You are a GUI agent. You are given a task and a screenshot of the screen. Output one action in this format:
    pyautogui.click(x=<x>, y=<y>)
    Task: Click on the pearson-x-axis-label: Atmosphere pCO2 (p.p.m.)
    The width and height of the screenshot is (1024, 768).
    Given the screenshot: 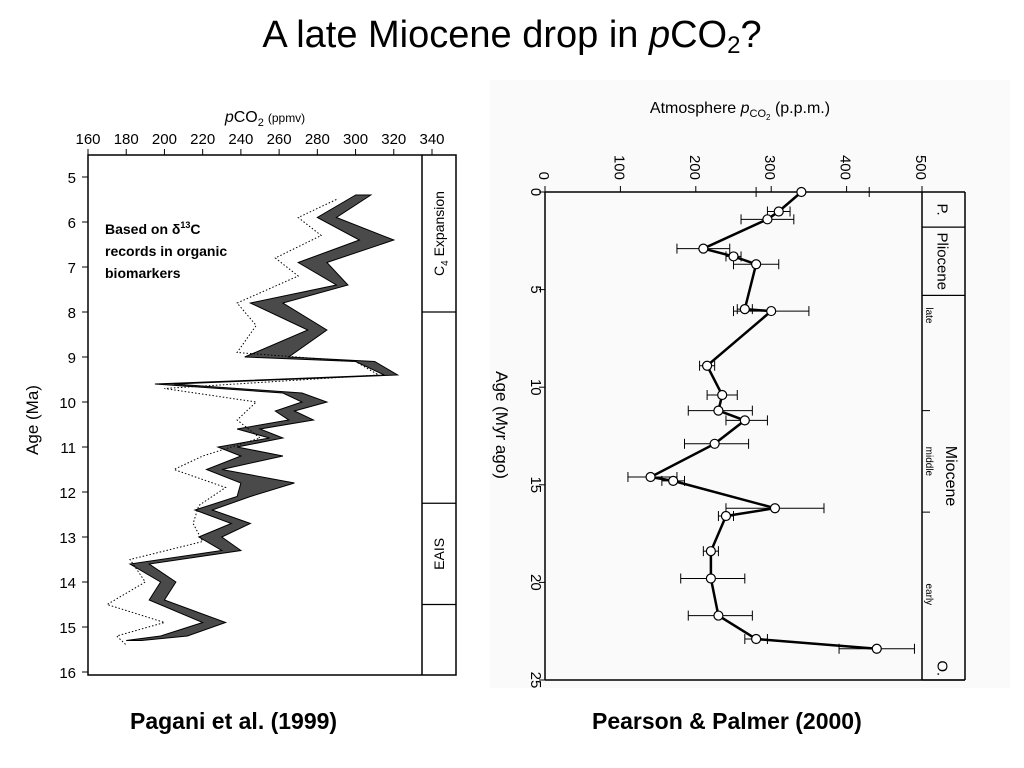 What is the action you would take?
    pyautogui.click(x=740, y=111)
    